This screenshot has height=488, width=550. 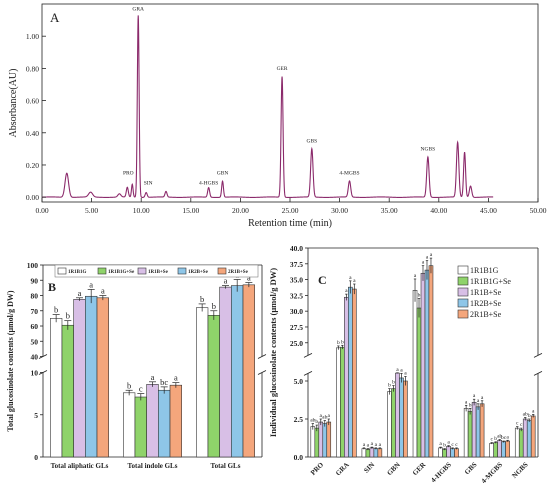 What do you see at coordinates (35, 357) in the screenshot?
I see `y-tick-label: 40` at bounding box center [35, 357].